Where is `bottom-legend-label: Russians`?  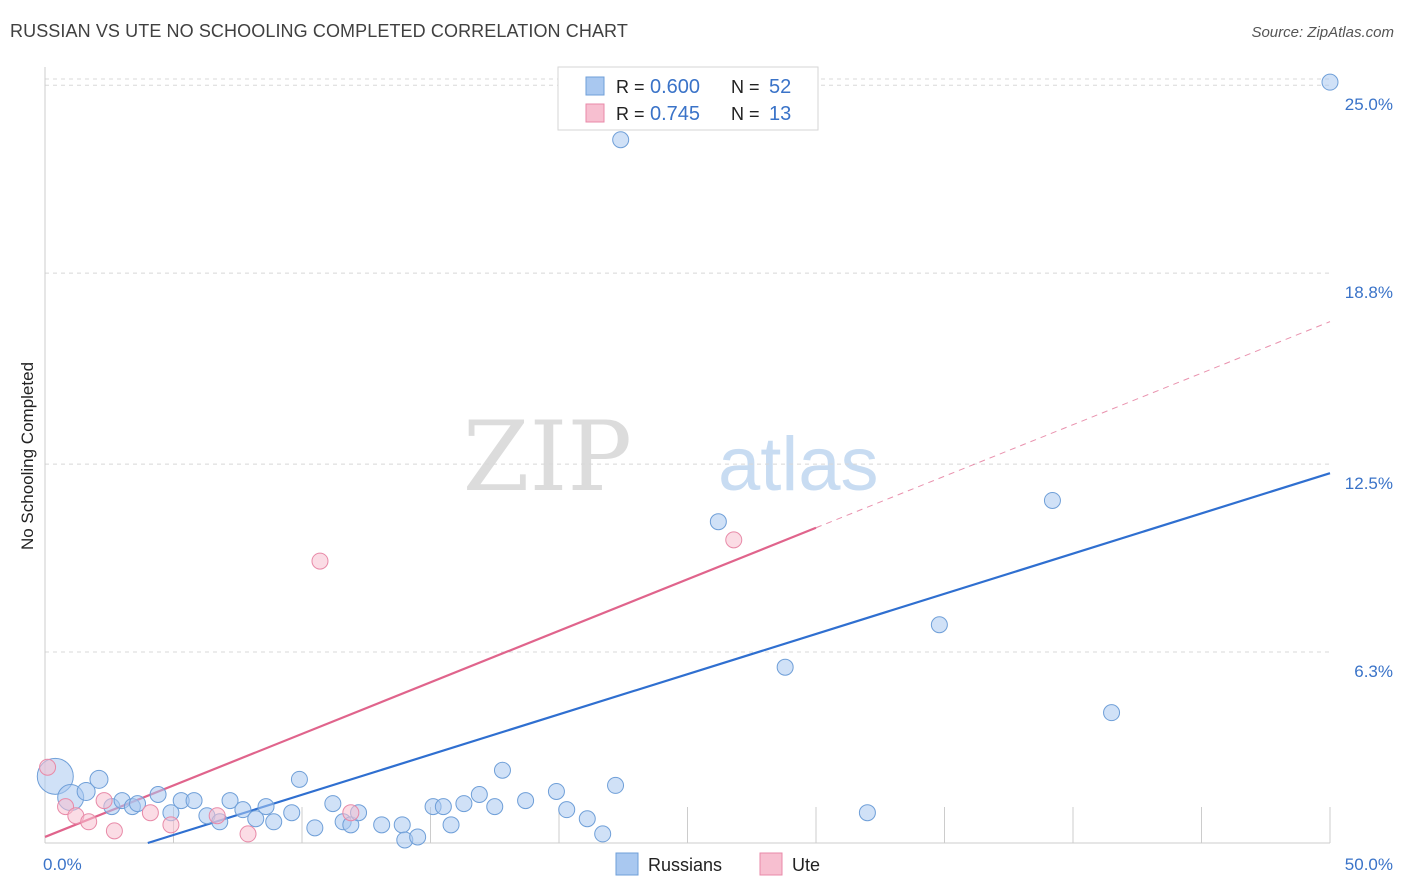 bottom-legend-label: Russians is located at coordinates (685, 865).